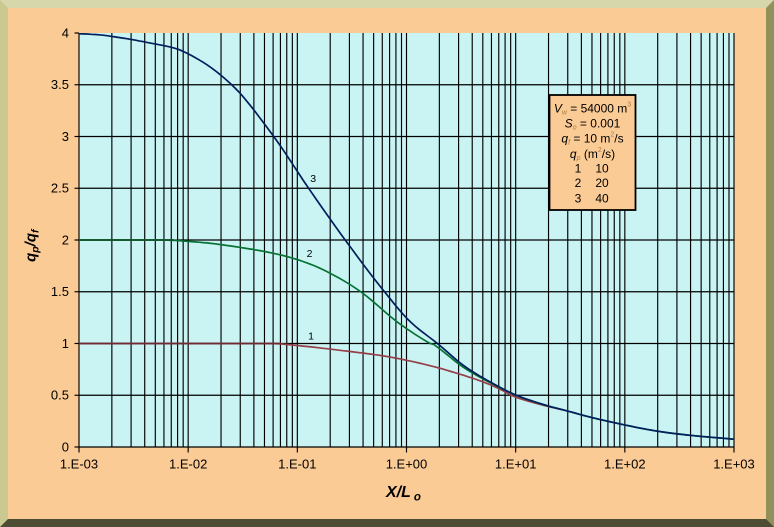 The image size is (774, 527). What do you see at coordinates (734, 463) in the screenshot?
I see `svg-text: 1.E+03` at bounding box center [734, 463].